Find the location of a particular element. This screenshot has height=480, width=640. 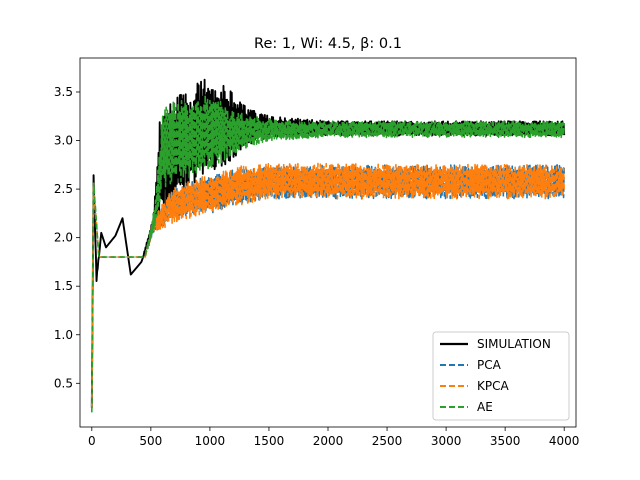

legend: SIMULATION PCA KPCA AE is located at coordinates (501, 376).